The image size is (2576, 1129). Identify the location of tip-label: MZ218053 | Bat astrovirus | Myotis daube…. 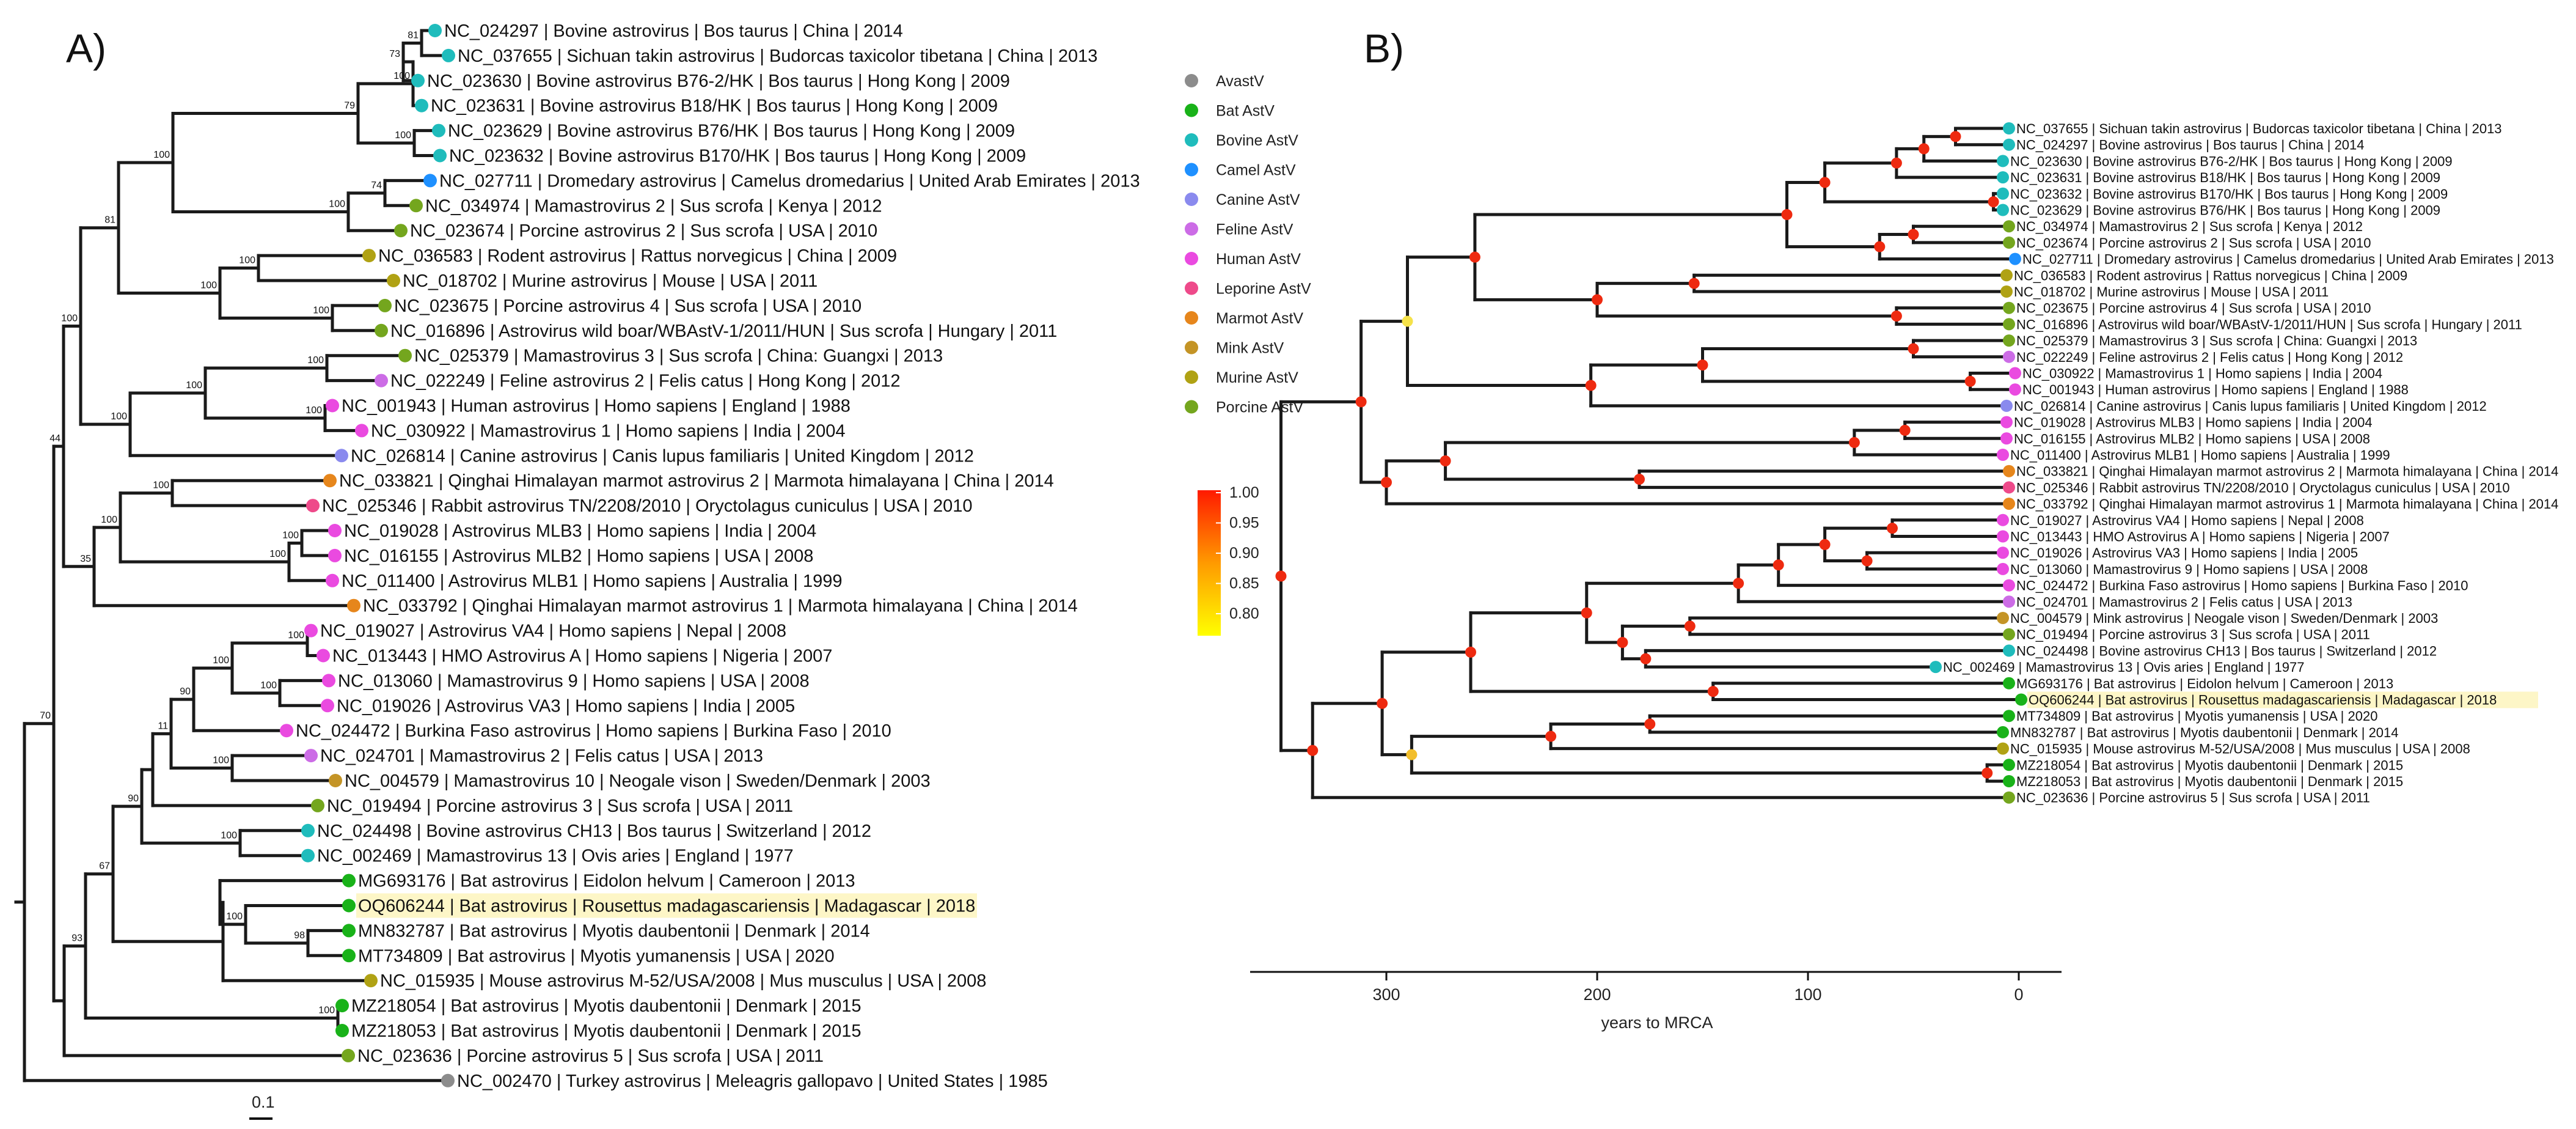
(2209, 781).